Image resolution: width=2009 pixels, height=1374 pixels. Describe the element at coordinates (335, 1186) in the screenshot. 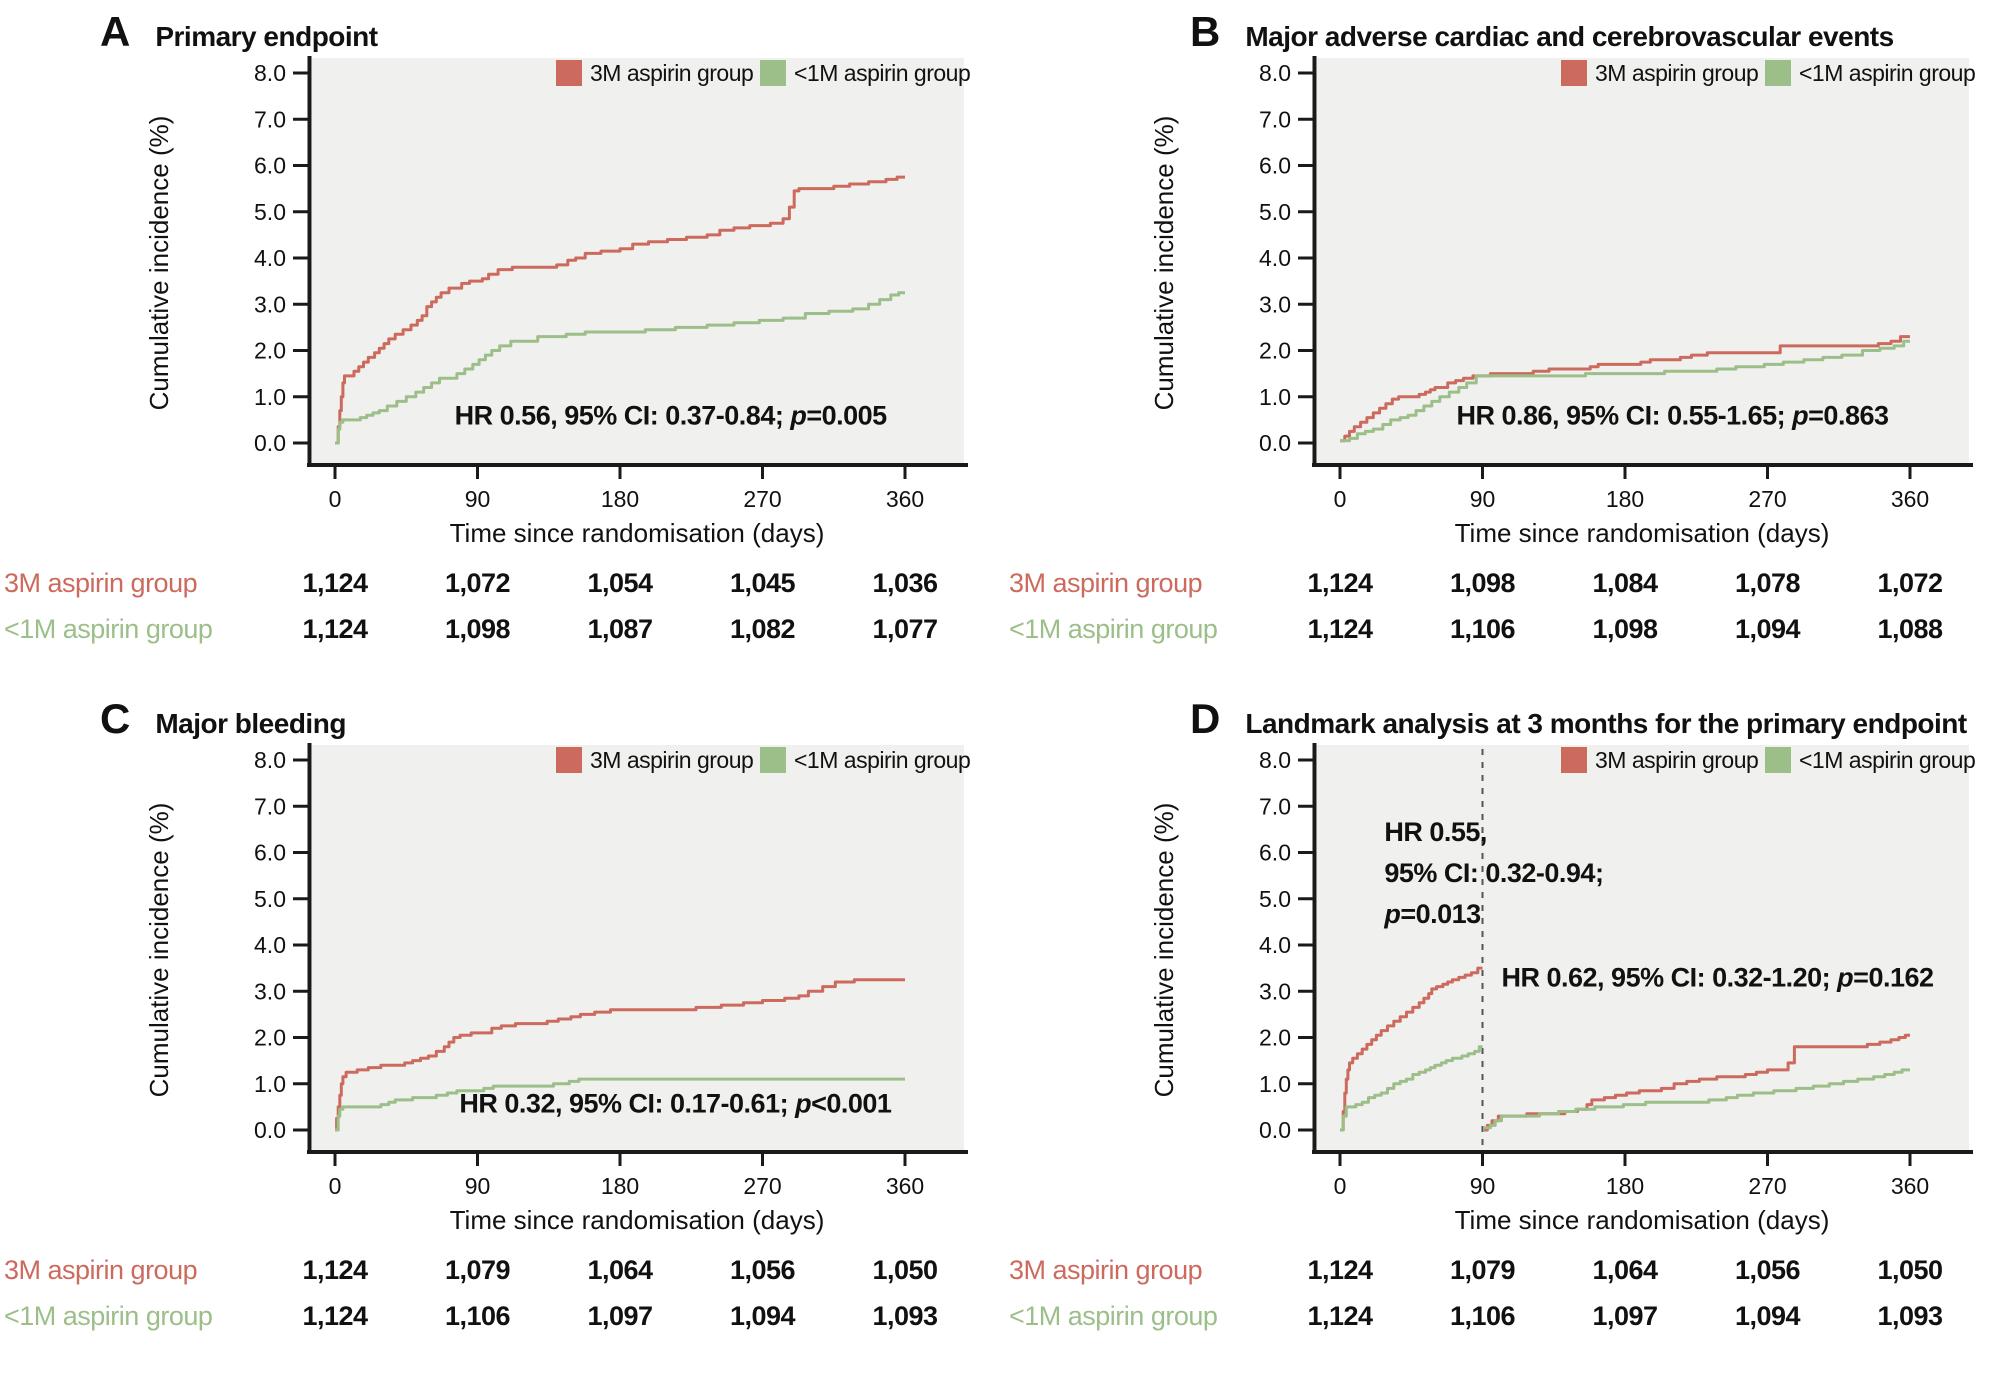

I see `x-tick-label: 0` at that location.